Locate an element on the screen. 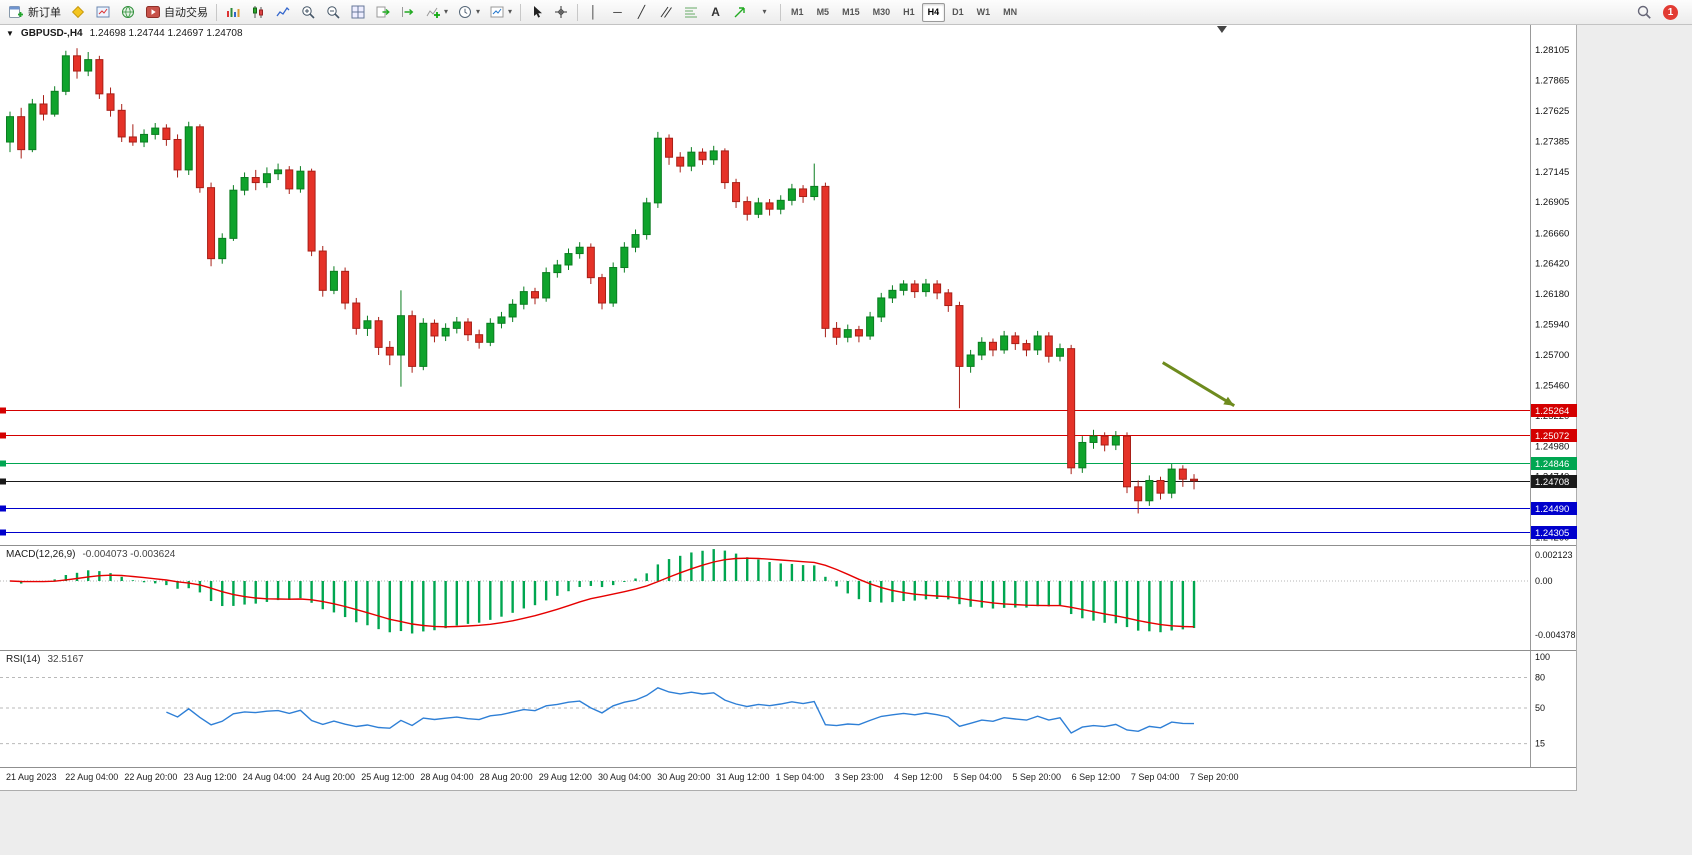 This screenshot has height=855, width=1692. metaeditor-button is located at coordinates (78, 12).